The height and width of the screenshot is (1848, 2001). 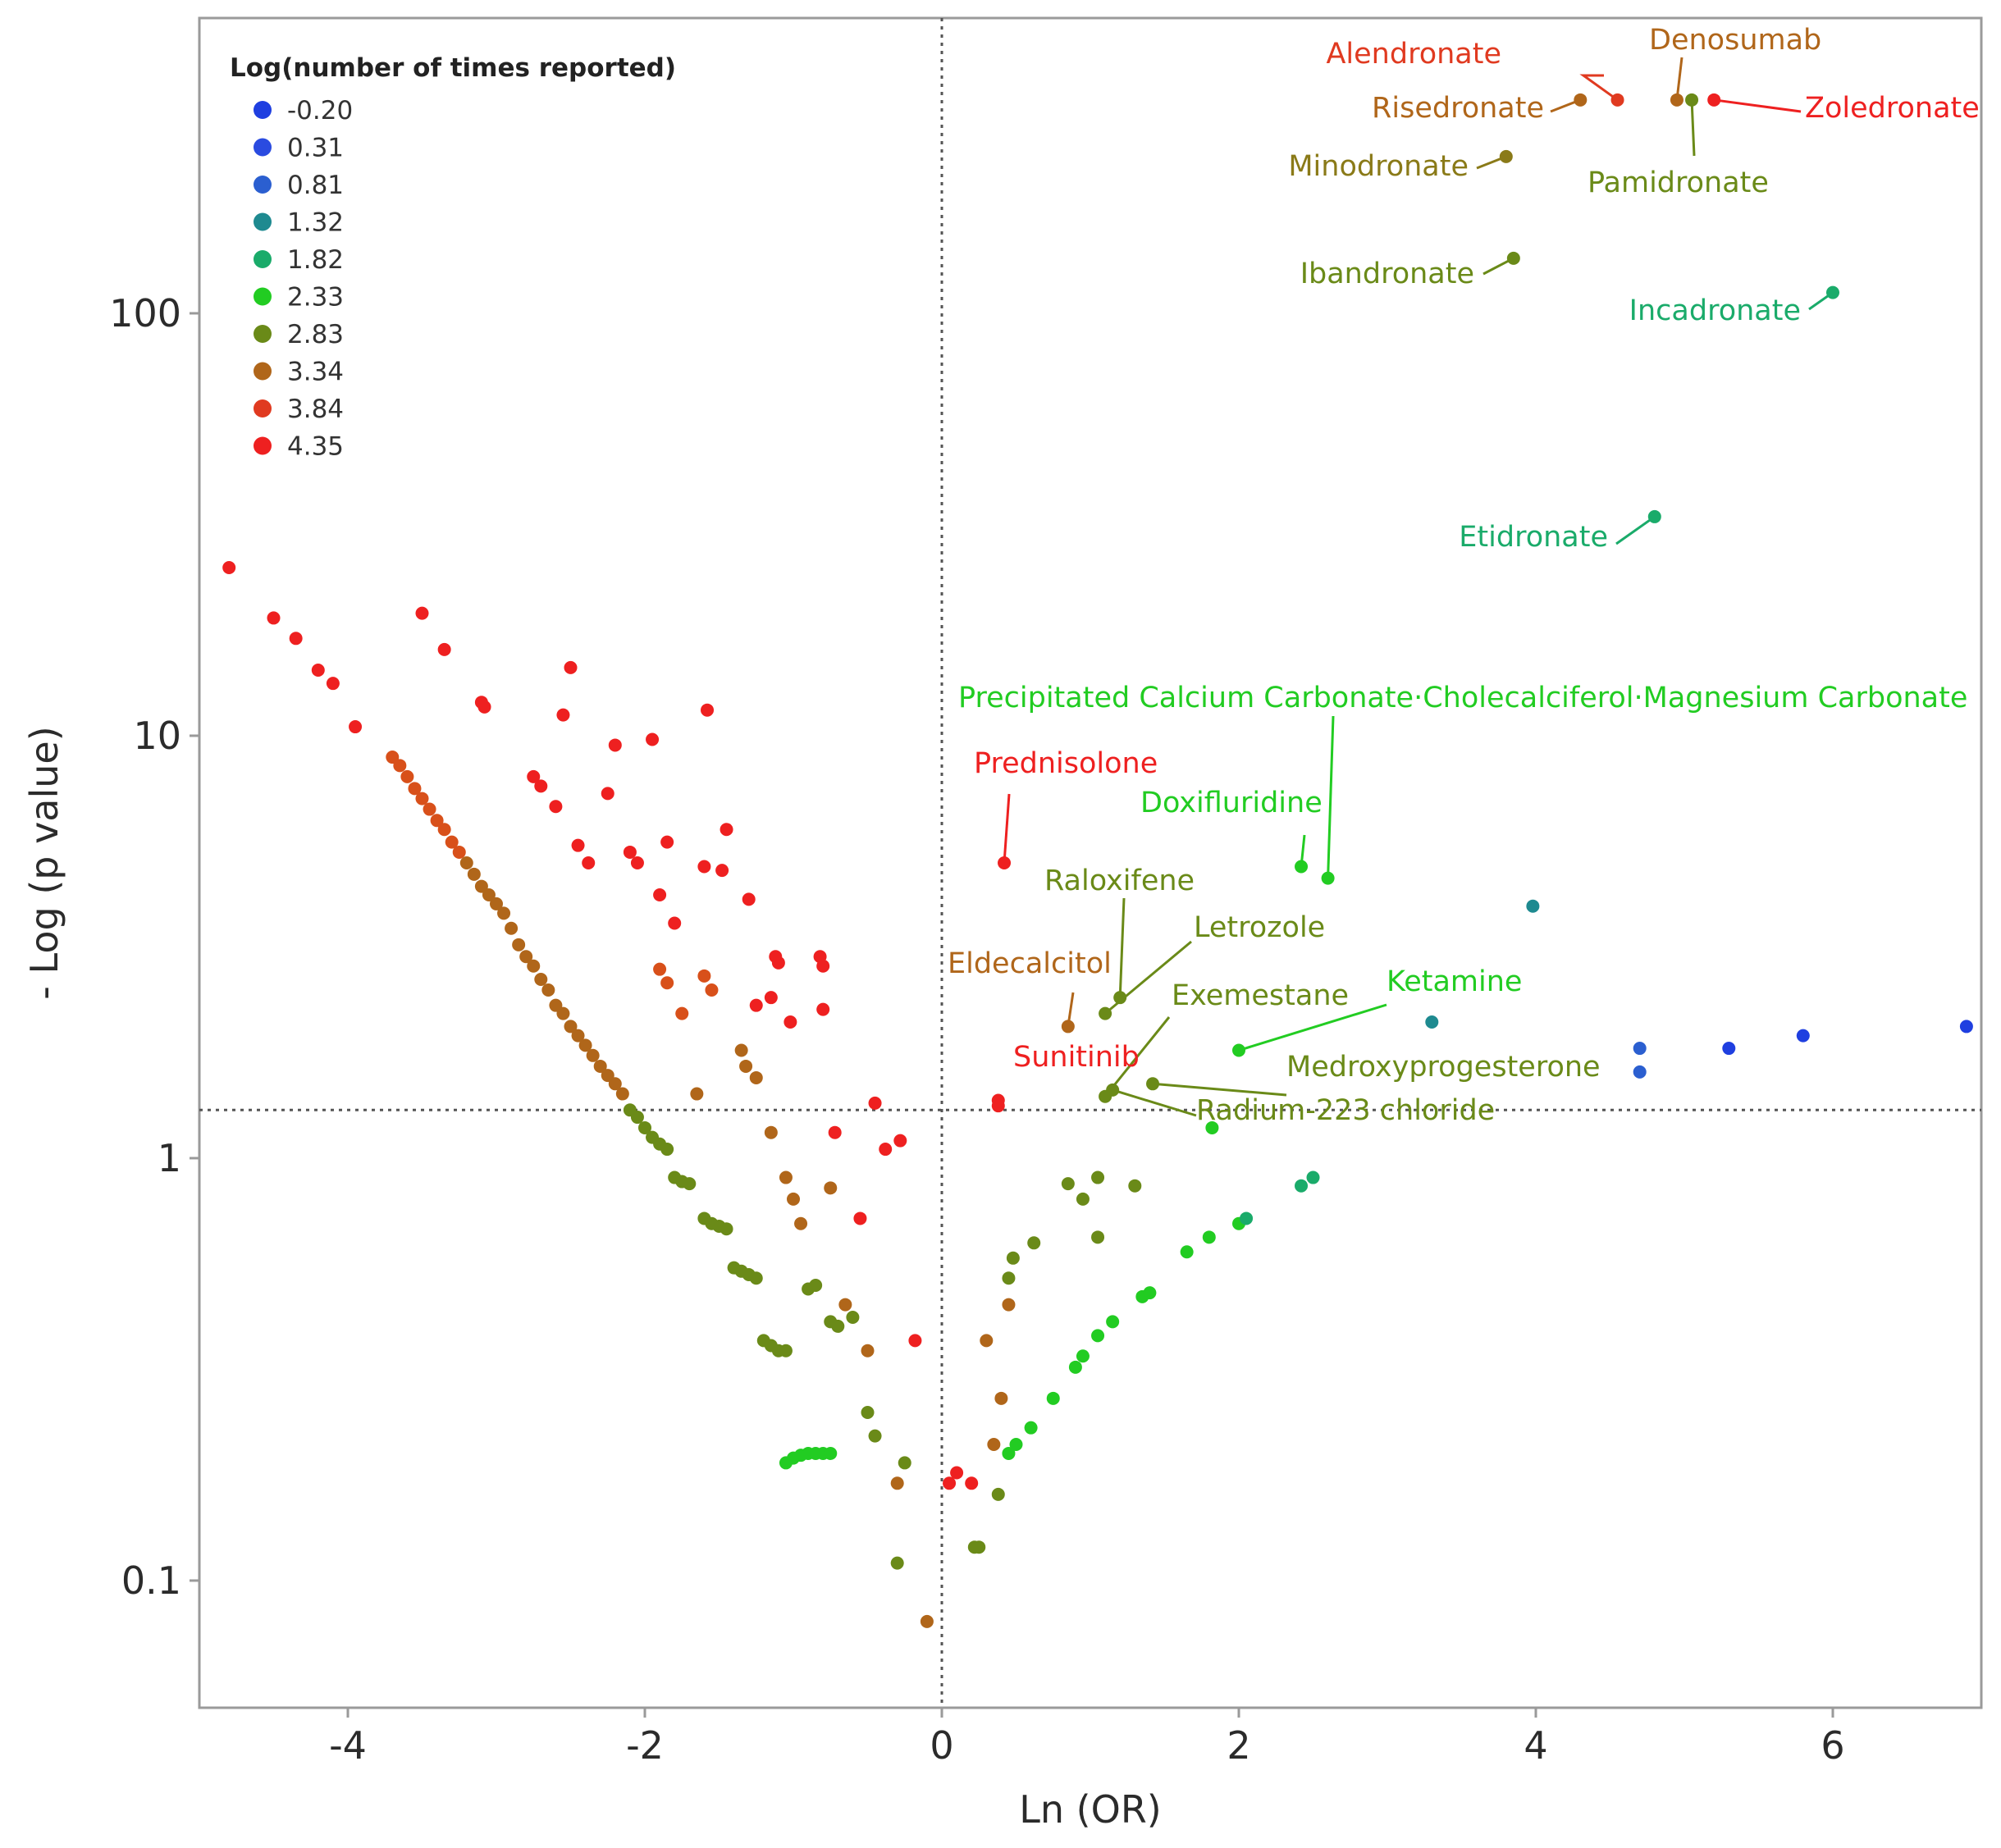 I want to click on legend-label: 0.81, so click(x=315, y=185).